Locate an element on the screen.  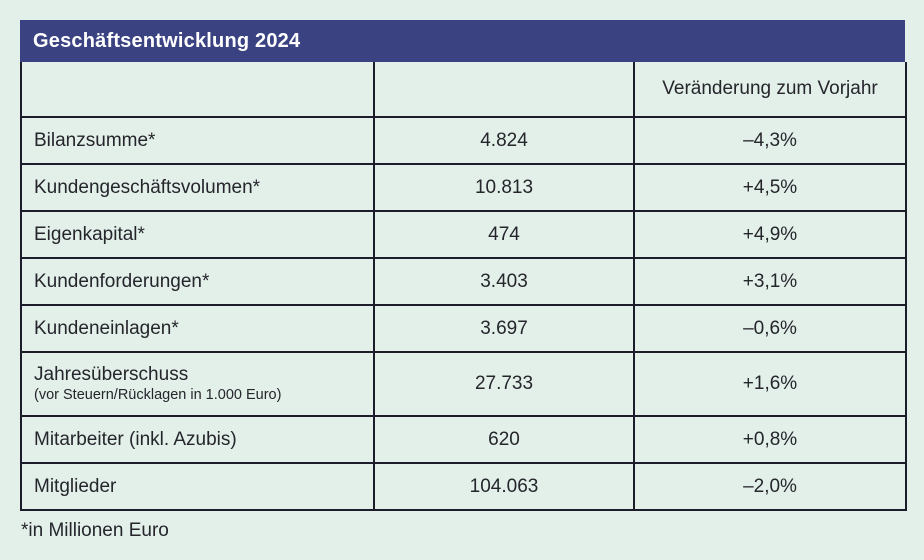
table-row: Mitglieder 104.063 –2,0% is located at coordinates (463, 486).